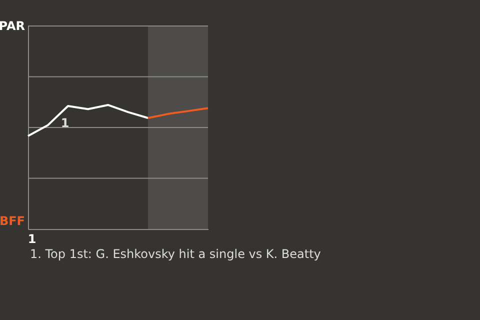 The width and height of the screenshot is (480, 320). What do you see at coordinates (175, 254) in the screenshot?
I see `text: 1. Top 1st: G. Eshkovsky hit a single vs K. Beatty` at bounding box center [175, 254].